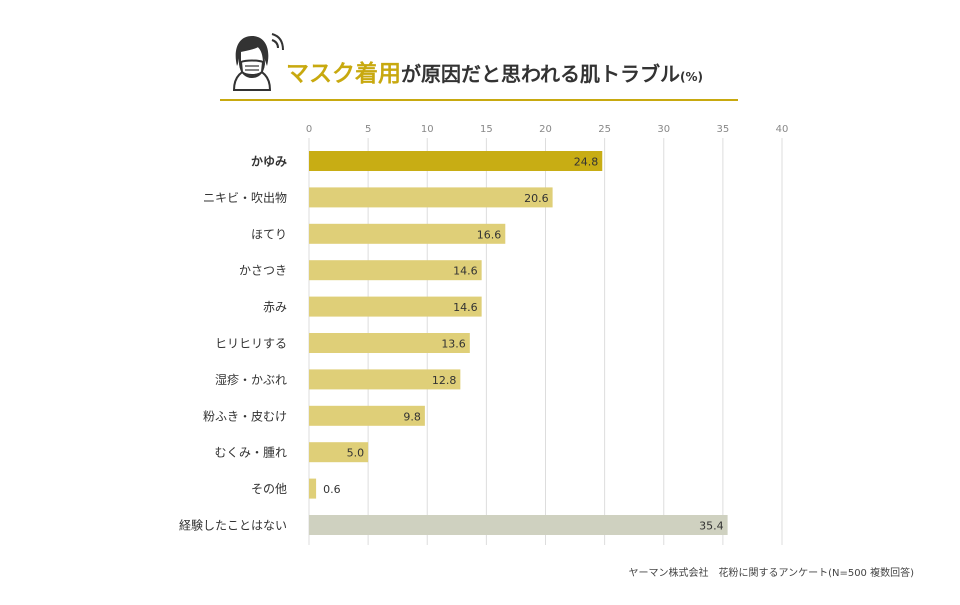 The image size is (960, 605). What do you see at coordinates (444, 380) in the screenshot?
I see `value-label: 12.8` at bounding box center [444, 380].